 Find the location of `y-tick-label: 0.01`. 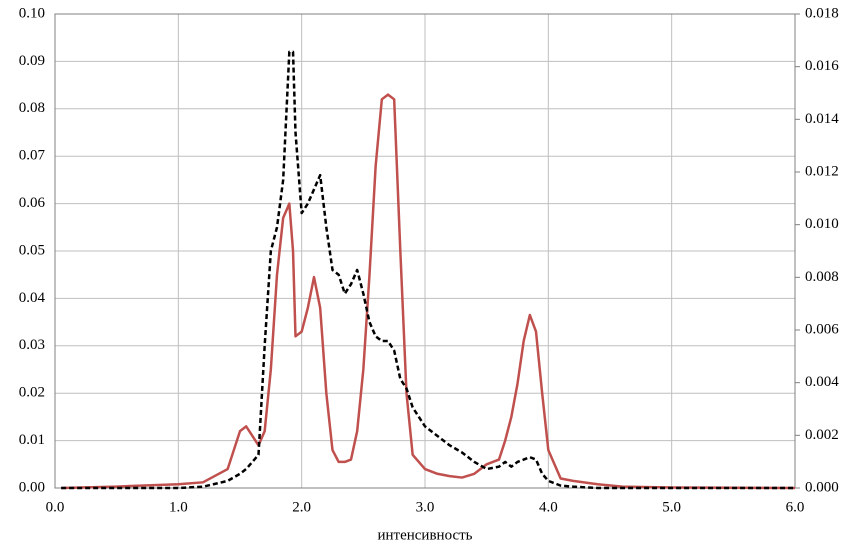

y-tick-label: 0.01 is located at coordinates (32, 440).